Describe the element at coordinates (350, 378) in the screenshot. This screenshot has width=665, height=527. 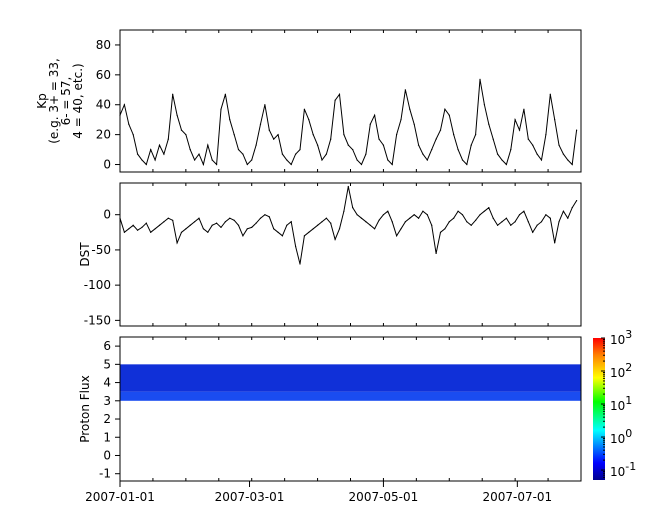
I see `heatmap-band` at that location.